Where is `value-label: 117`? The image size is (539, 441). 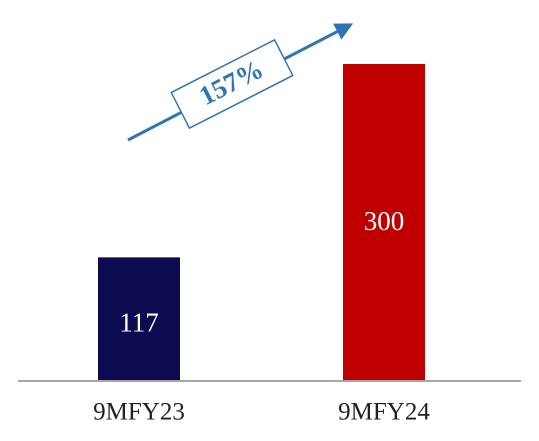
value-label: 117 is located at coordinates (139, 322).